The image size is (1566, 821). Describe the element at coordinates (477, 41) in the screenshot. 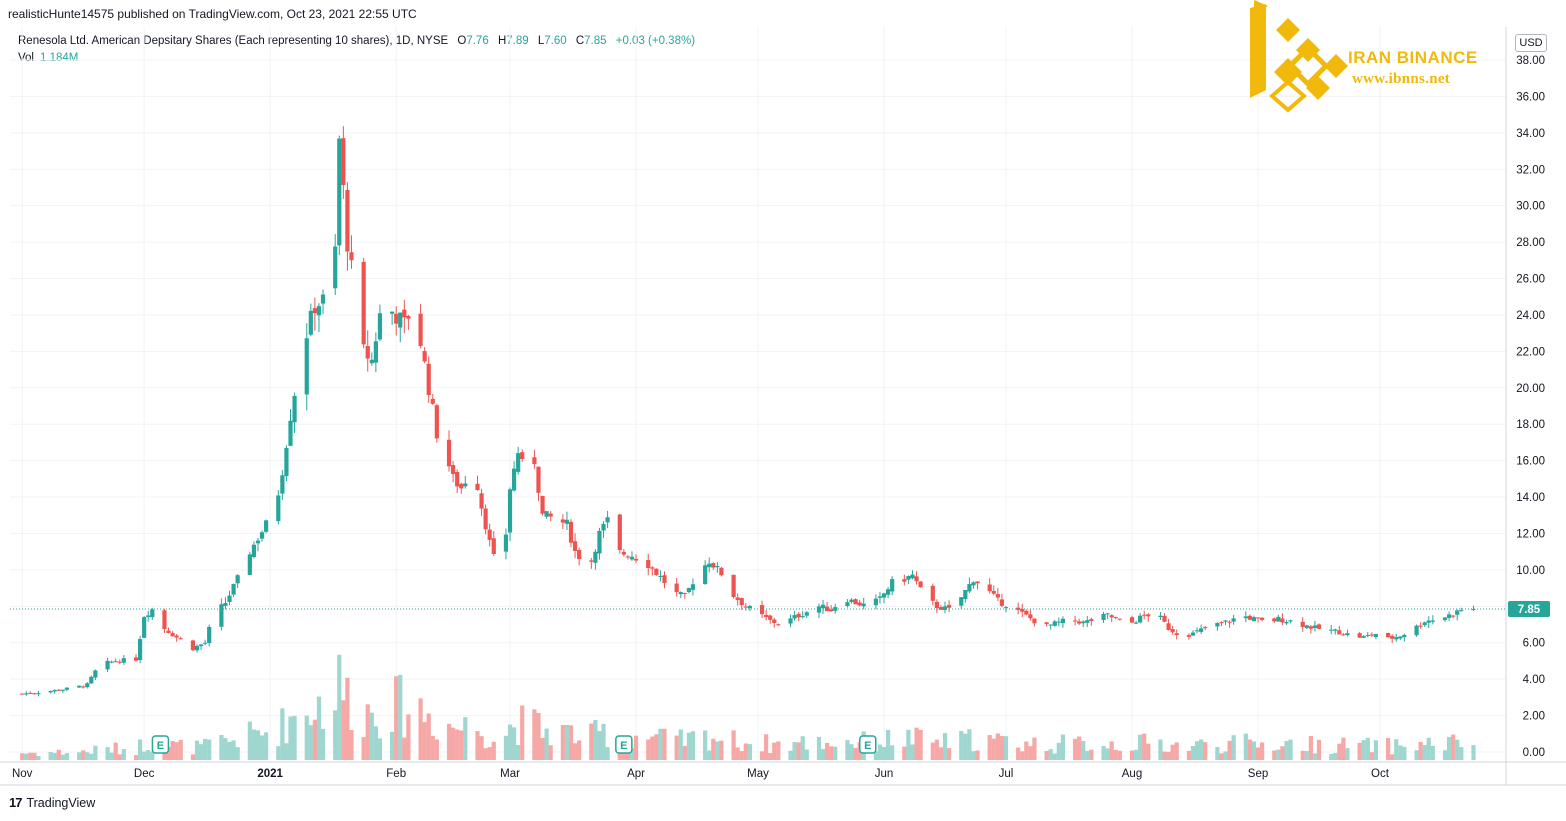

I see `open-value: 7.76` at that location.